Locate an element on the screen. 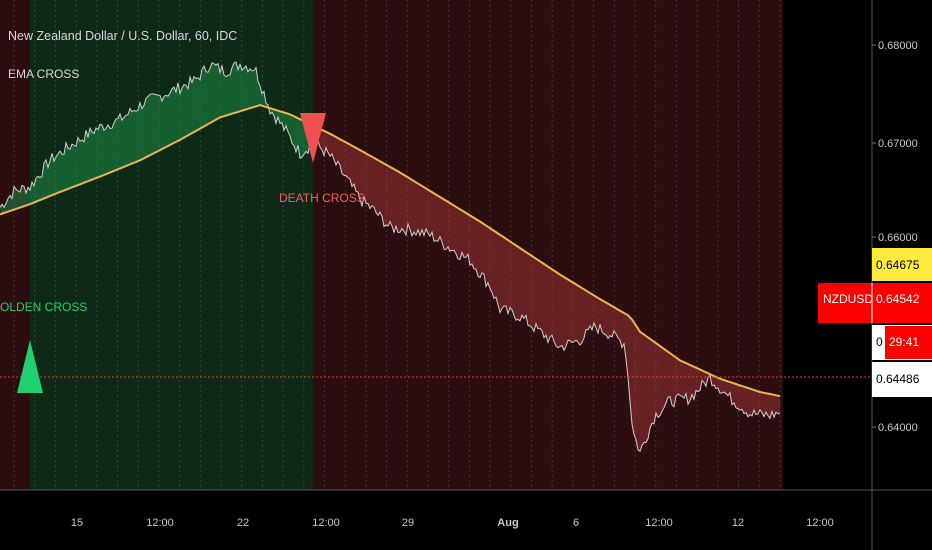  bearish-region is located at coordinates (15, 245).